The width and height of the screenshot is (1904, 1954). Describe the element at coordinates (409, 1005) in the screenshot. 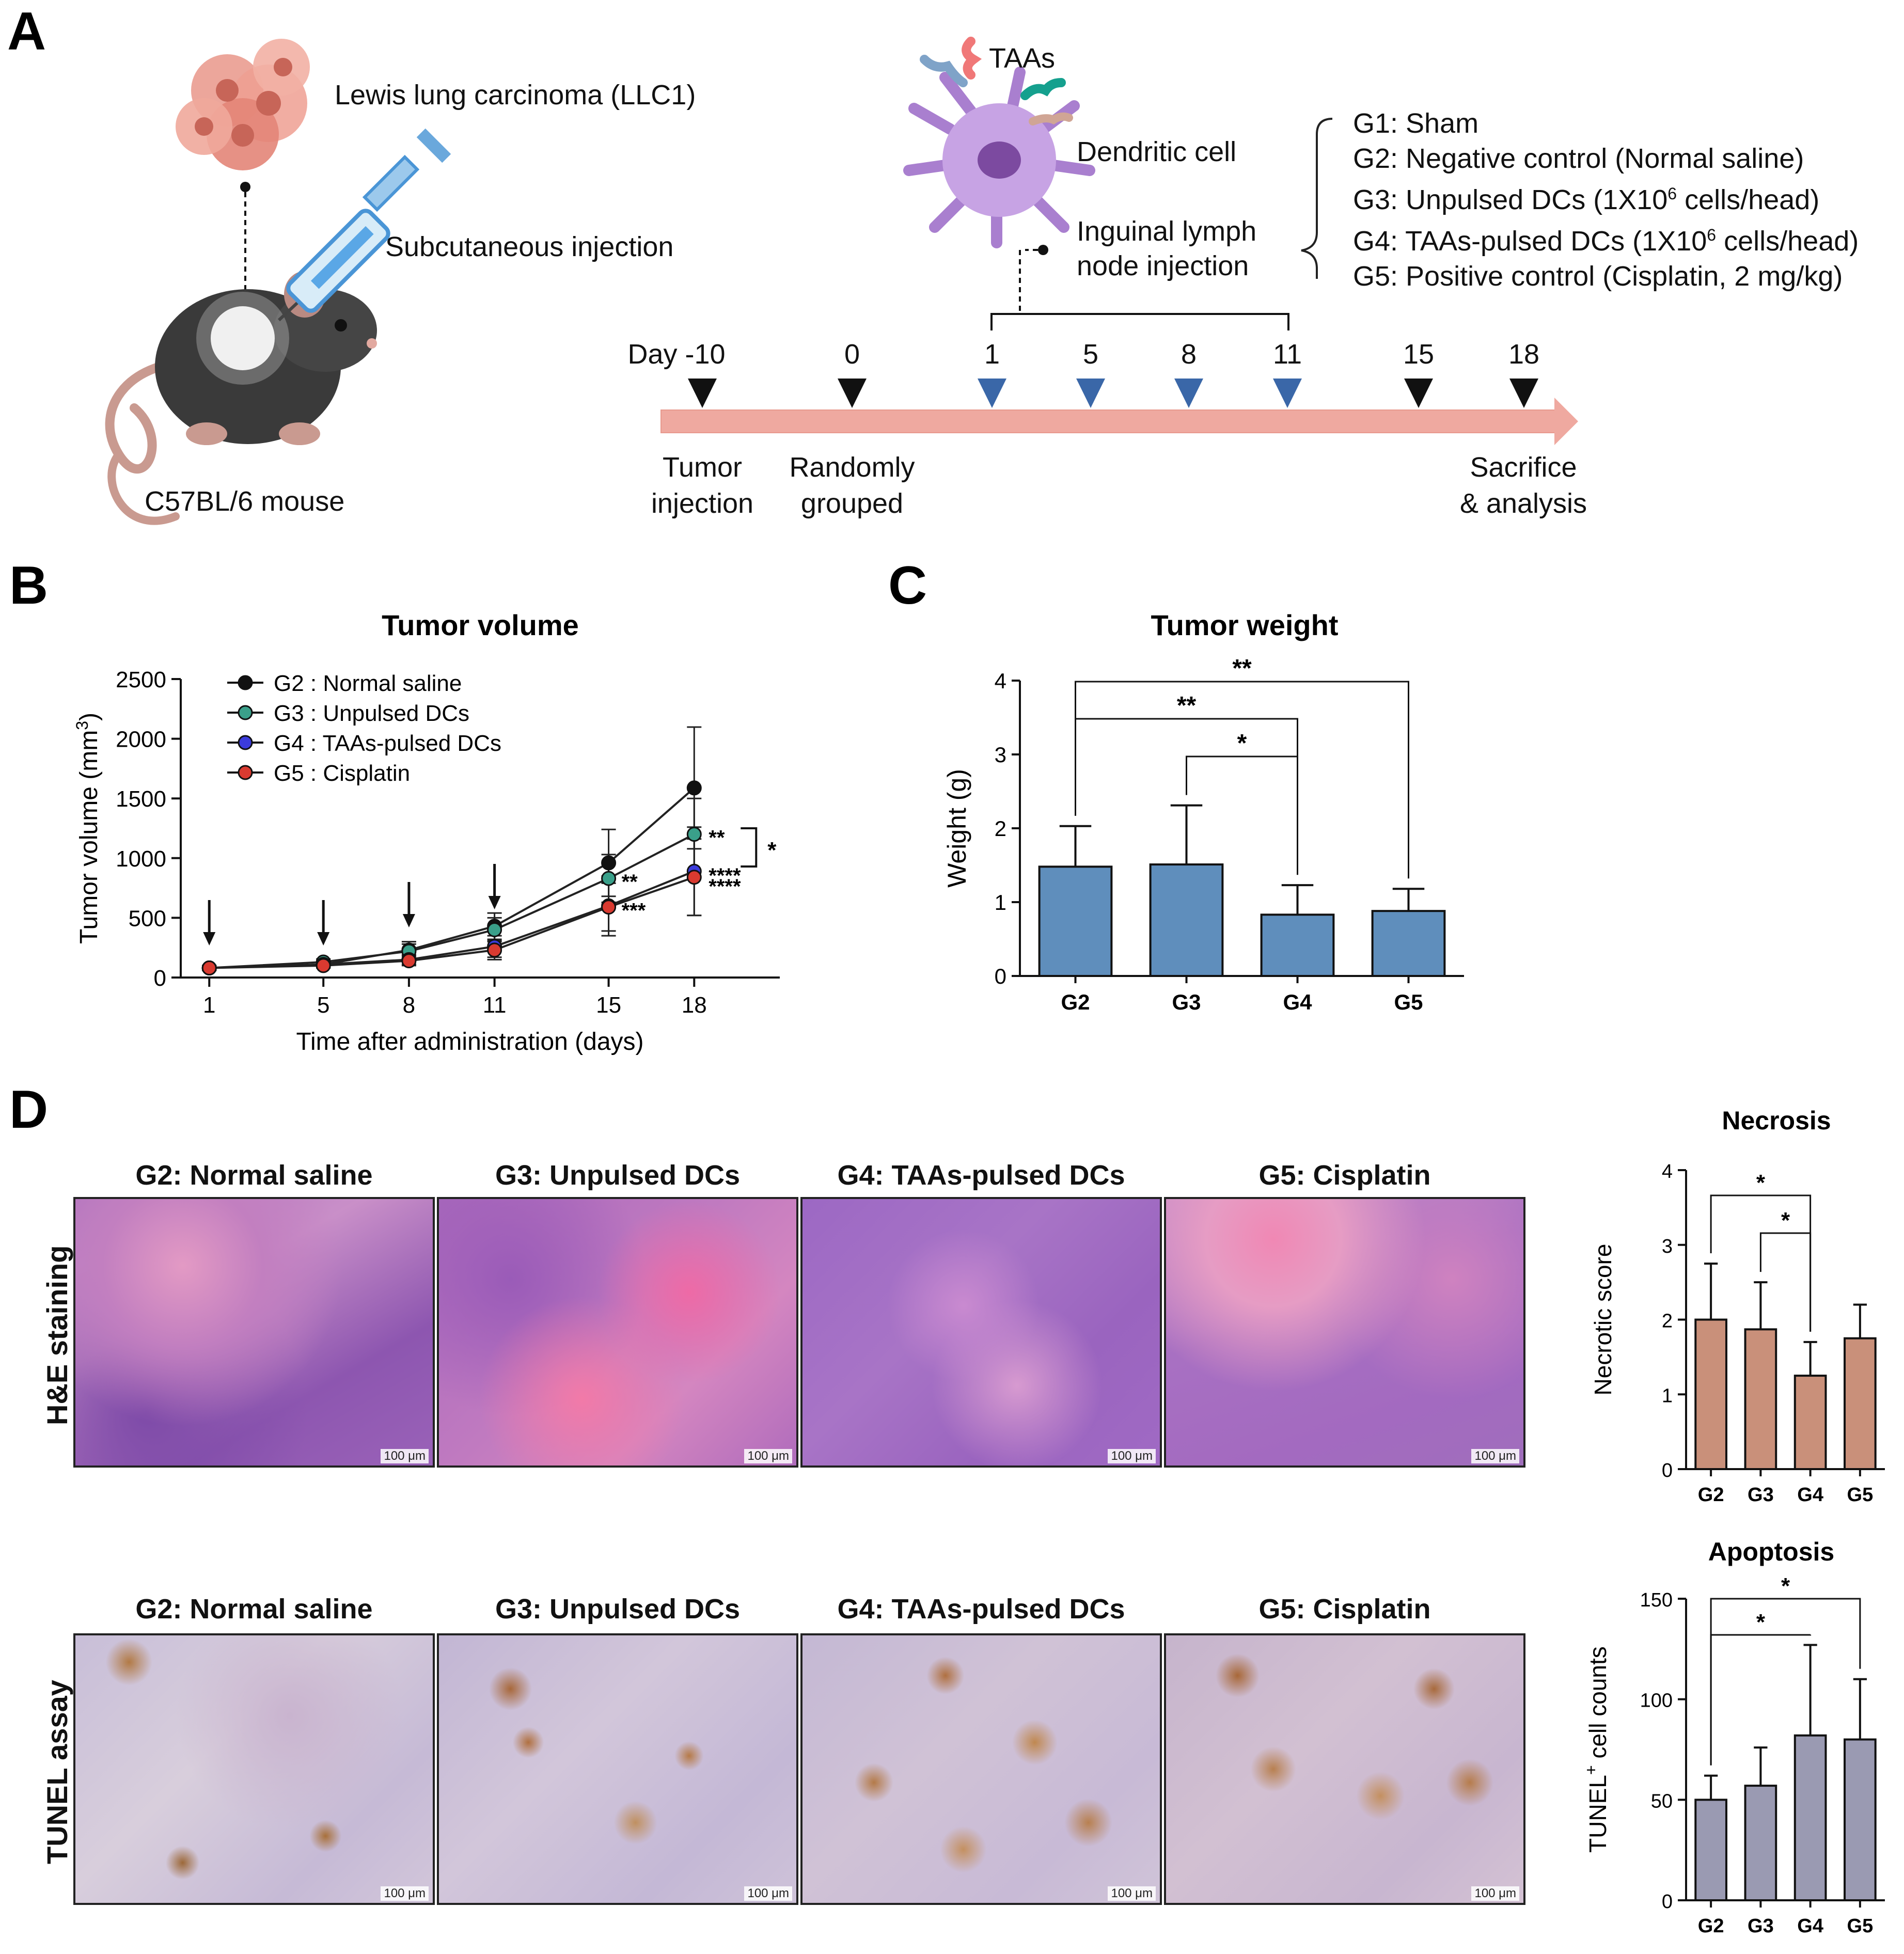

I see `x-tick-label: 8` at that location.